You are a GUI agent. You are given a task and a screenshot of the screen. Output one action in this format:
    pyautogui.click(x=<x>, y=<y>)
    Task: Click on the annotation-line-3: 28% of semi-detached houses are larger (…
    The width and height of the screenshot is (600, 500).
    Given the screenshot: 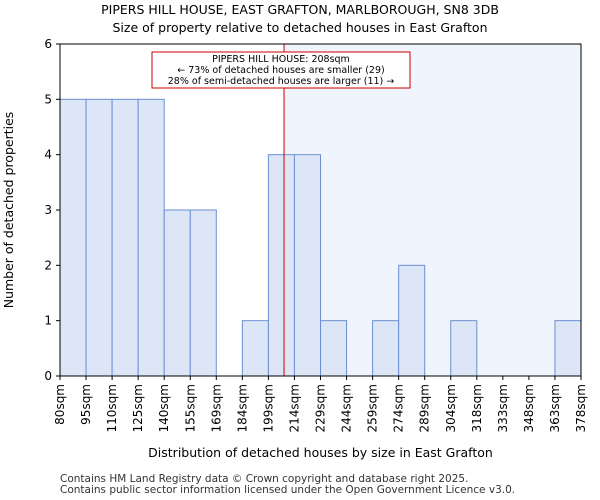 What is the action you would take?
    pyautogui.click(x=281, y=81)
    